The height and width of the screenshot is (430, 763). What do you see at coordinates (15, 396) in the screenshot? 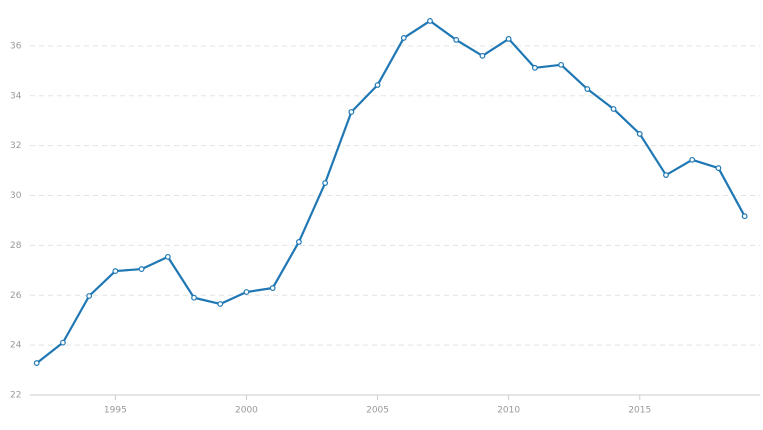
I see `y-tick-label: 22` at bounding box center [15, 396].